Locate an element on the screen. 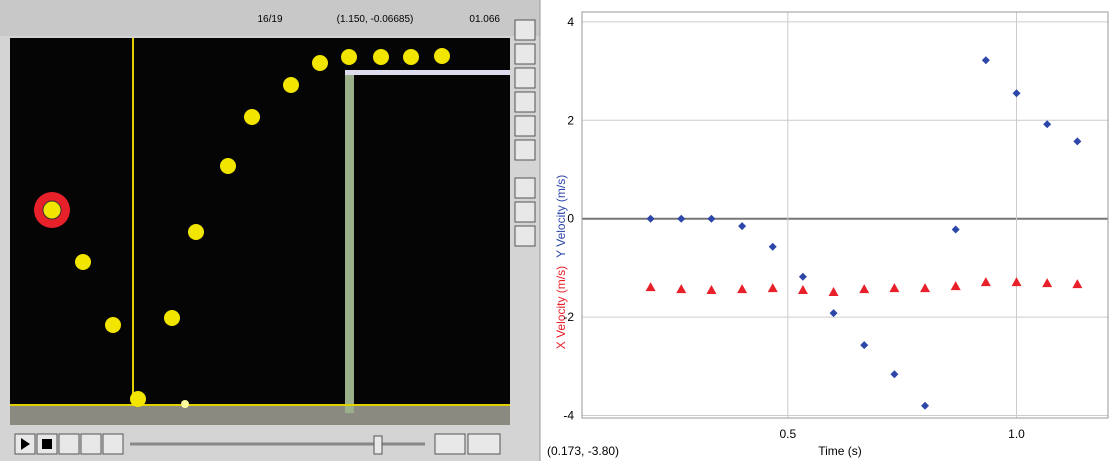 Image resolution: width=1115 pixels, height=466 pixels. step-button is located at coordinates (450, 444).